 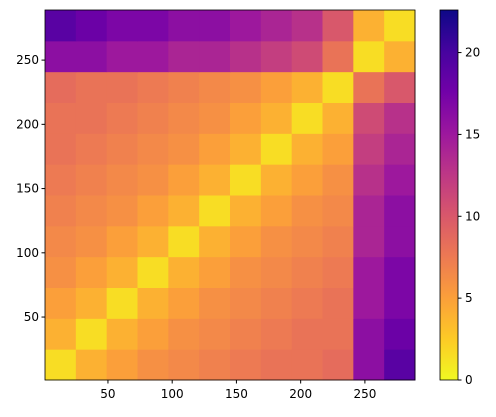 What do you see at coordinates (469, 298) in the screenshot?
I see `colorbar-tick-label: 5` at bounding box center [469, 298].